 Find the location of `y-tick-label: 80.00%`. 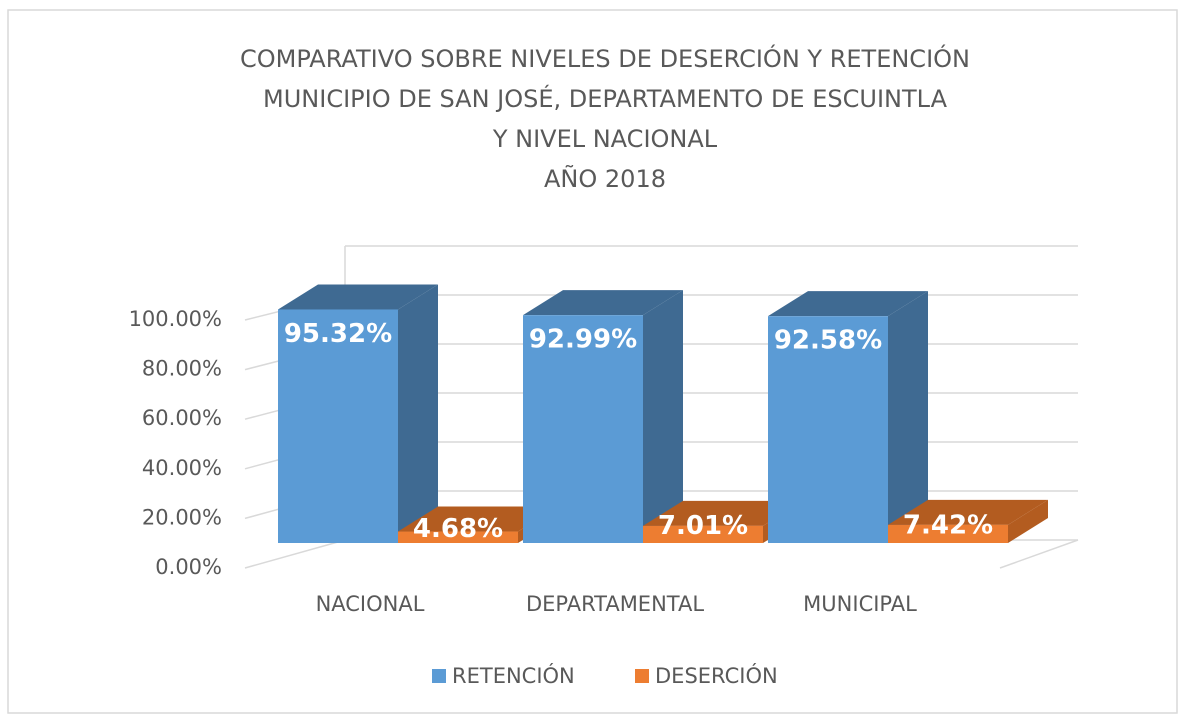

y-tick-label: 80.00% is located at coordinates (182, 369).